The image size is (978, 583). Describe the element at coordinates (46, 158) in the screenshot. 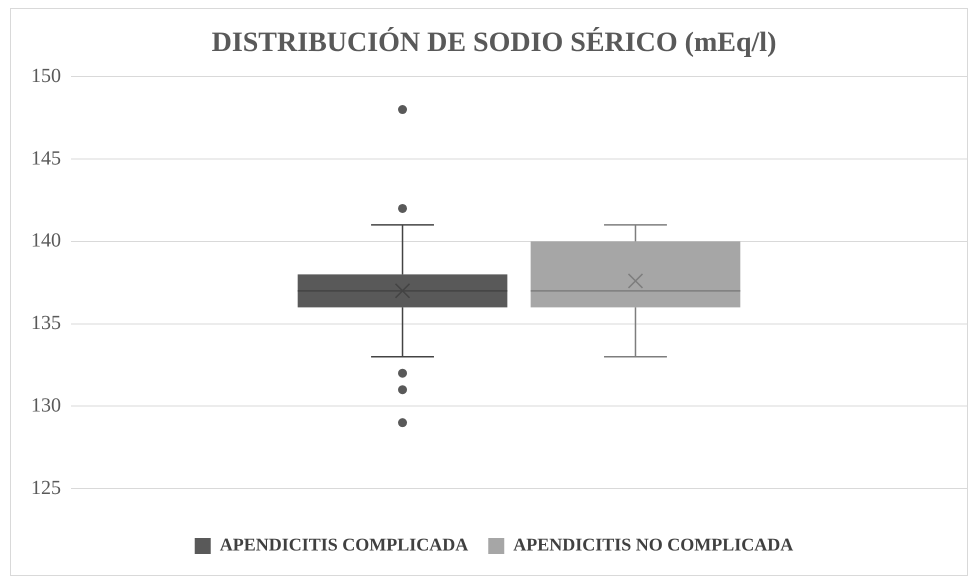

I see `y-tick-label: 145` at that location.